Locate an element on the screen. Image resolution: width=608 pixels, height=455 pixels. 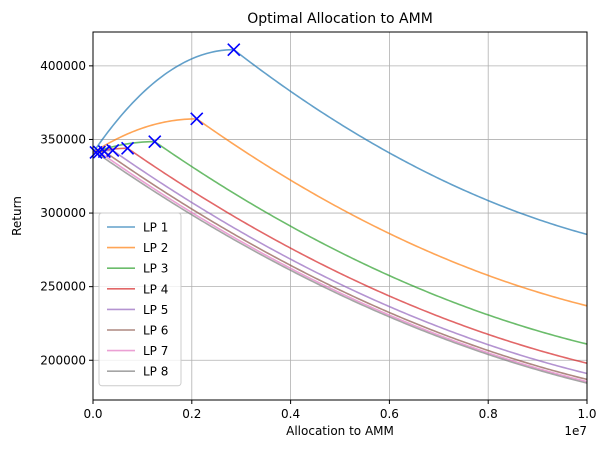
legend-label-lp-8: LP 8 is located at coordinates (155, 372).